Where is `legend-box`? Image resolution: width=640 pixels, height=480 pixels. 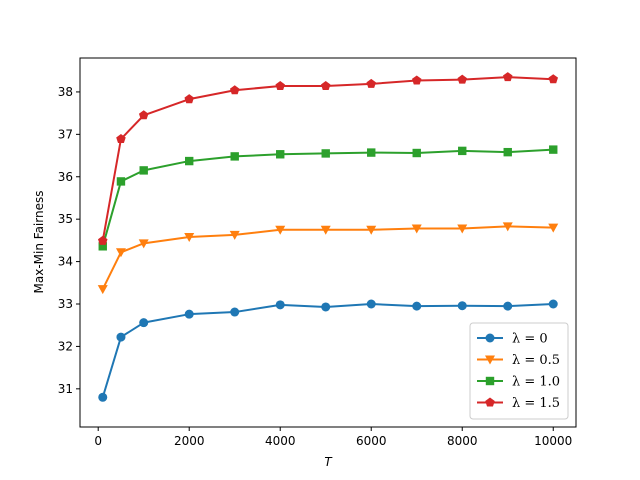
legend-box is located at coordinates (519, 371).